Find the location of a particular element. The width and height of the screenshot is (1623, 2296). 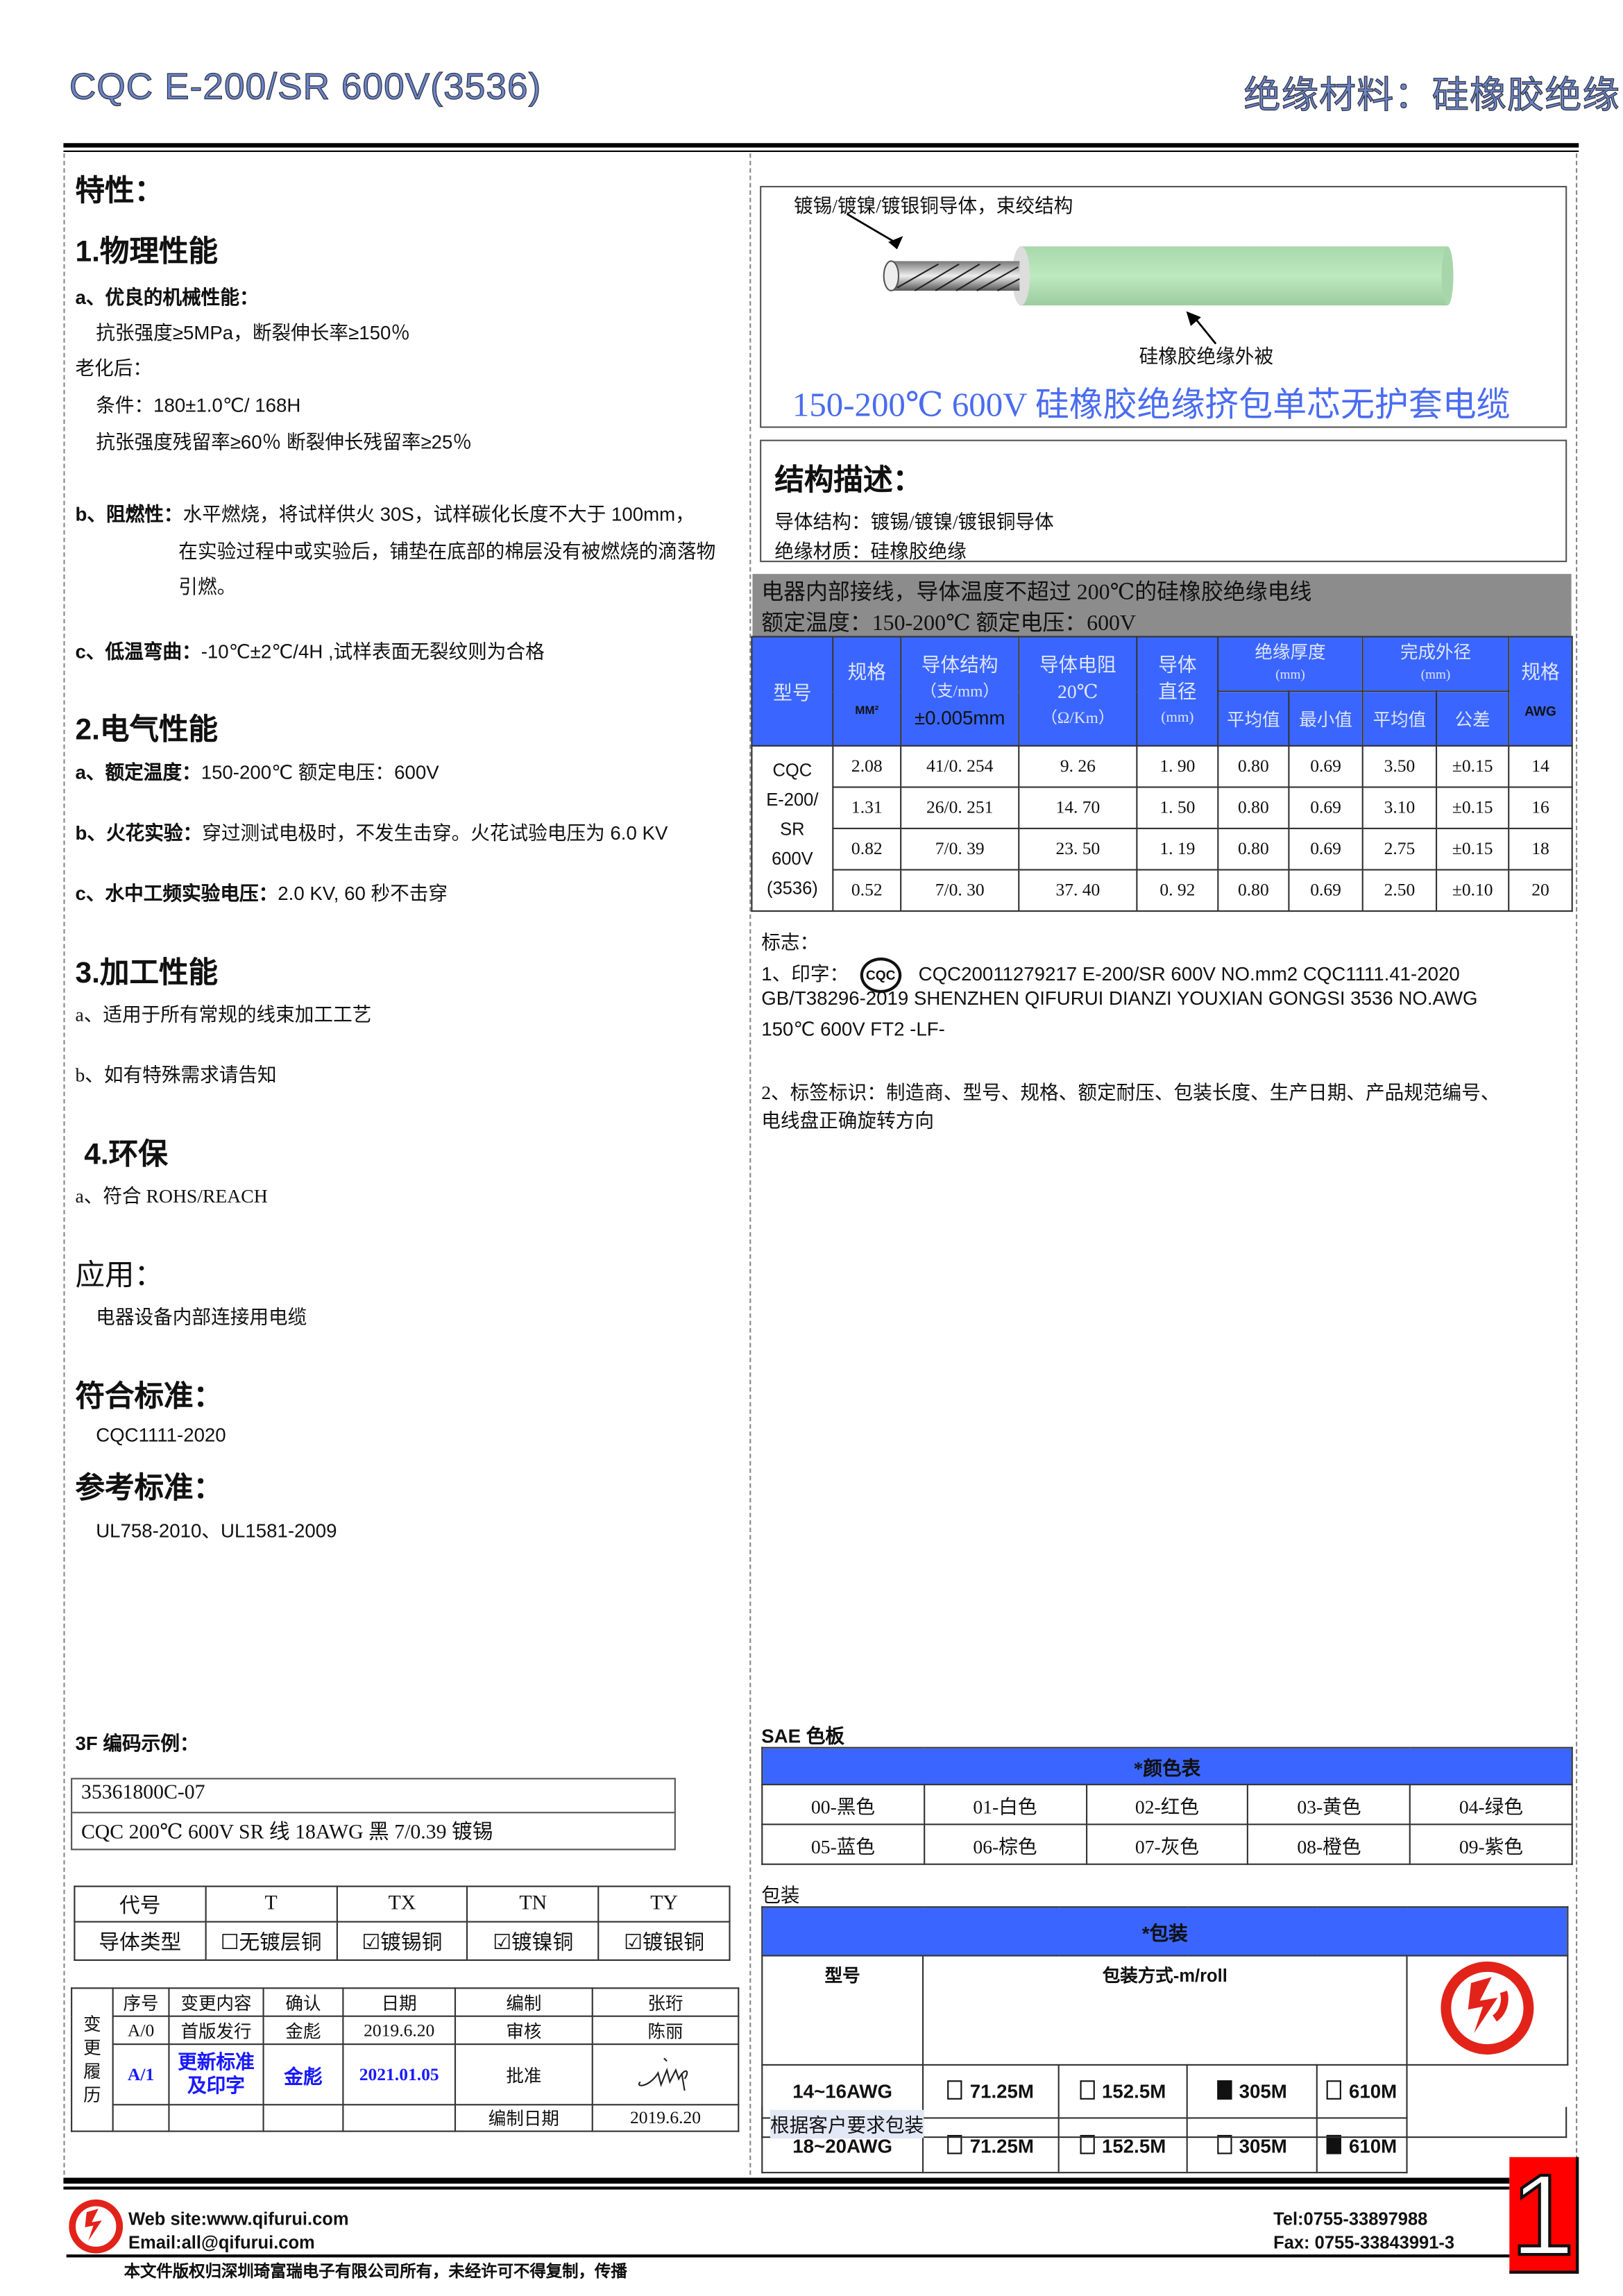

header-rule-thin is located at coordinates (821, 151).